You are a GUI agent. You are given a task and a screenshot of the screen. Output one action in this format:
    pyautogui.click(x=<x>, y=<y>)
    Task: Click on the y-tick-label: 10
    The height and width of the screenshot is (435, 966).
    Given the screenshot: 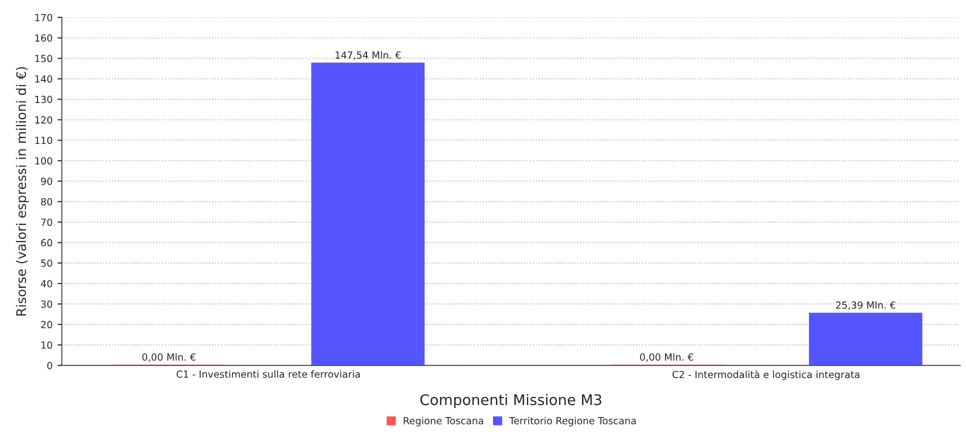 What is the action you would take?
    pyautogui.click(x=46, y=345)
    